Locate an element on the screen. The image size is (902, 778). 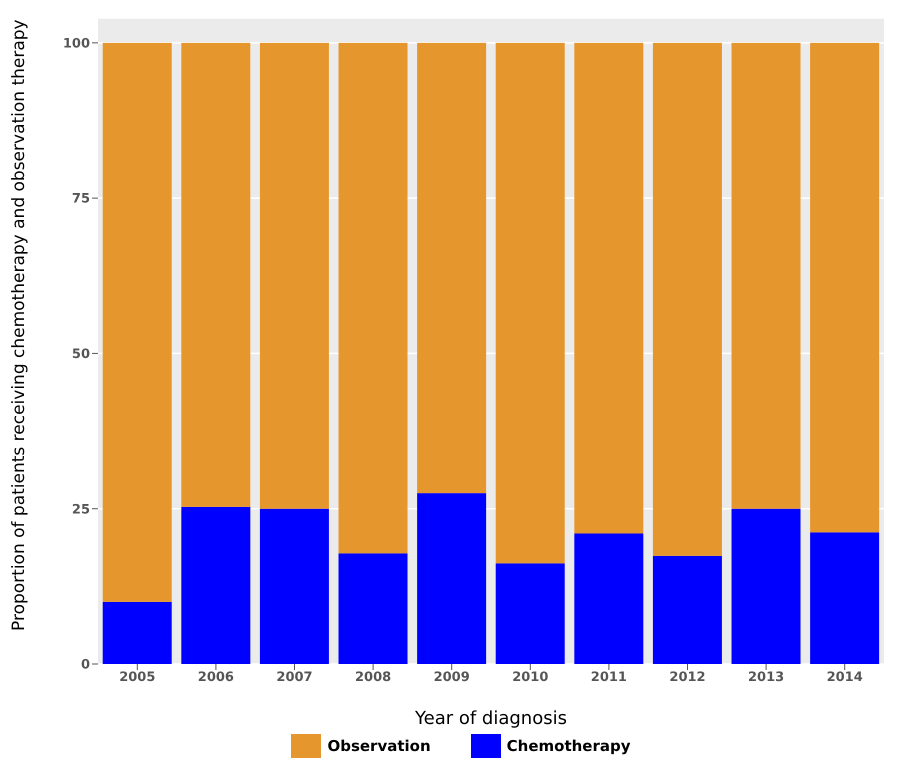
y-tick-label: 50 is located at coordinates (81, 354).